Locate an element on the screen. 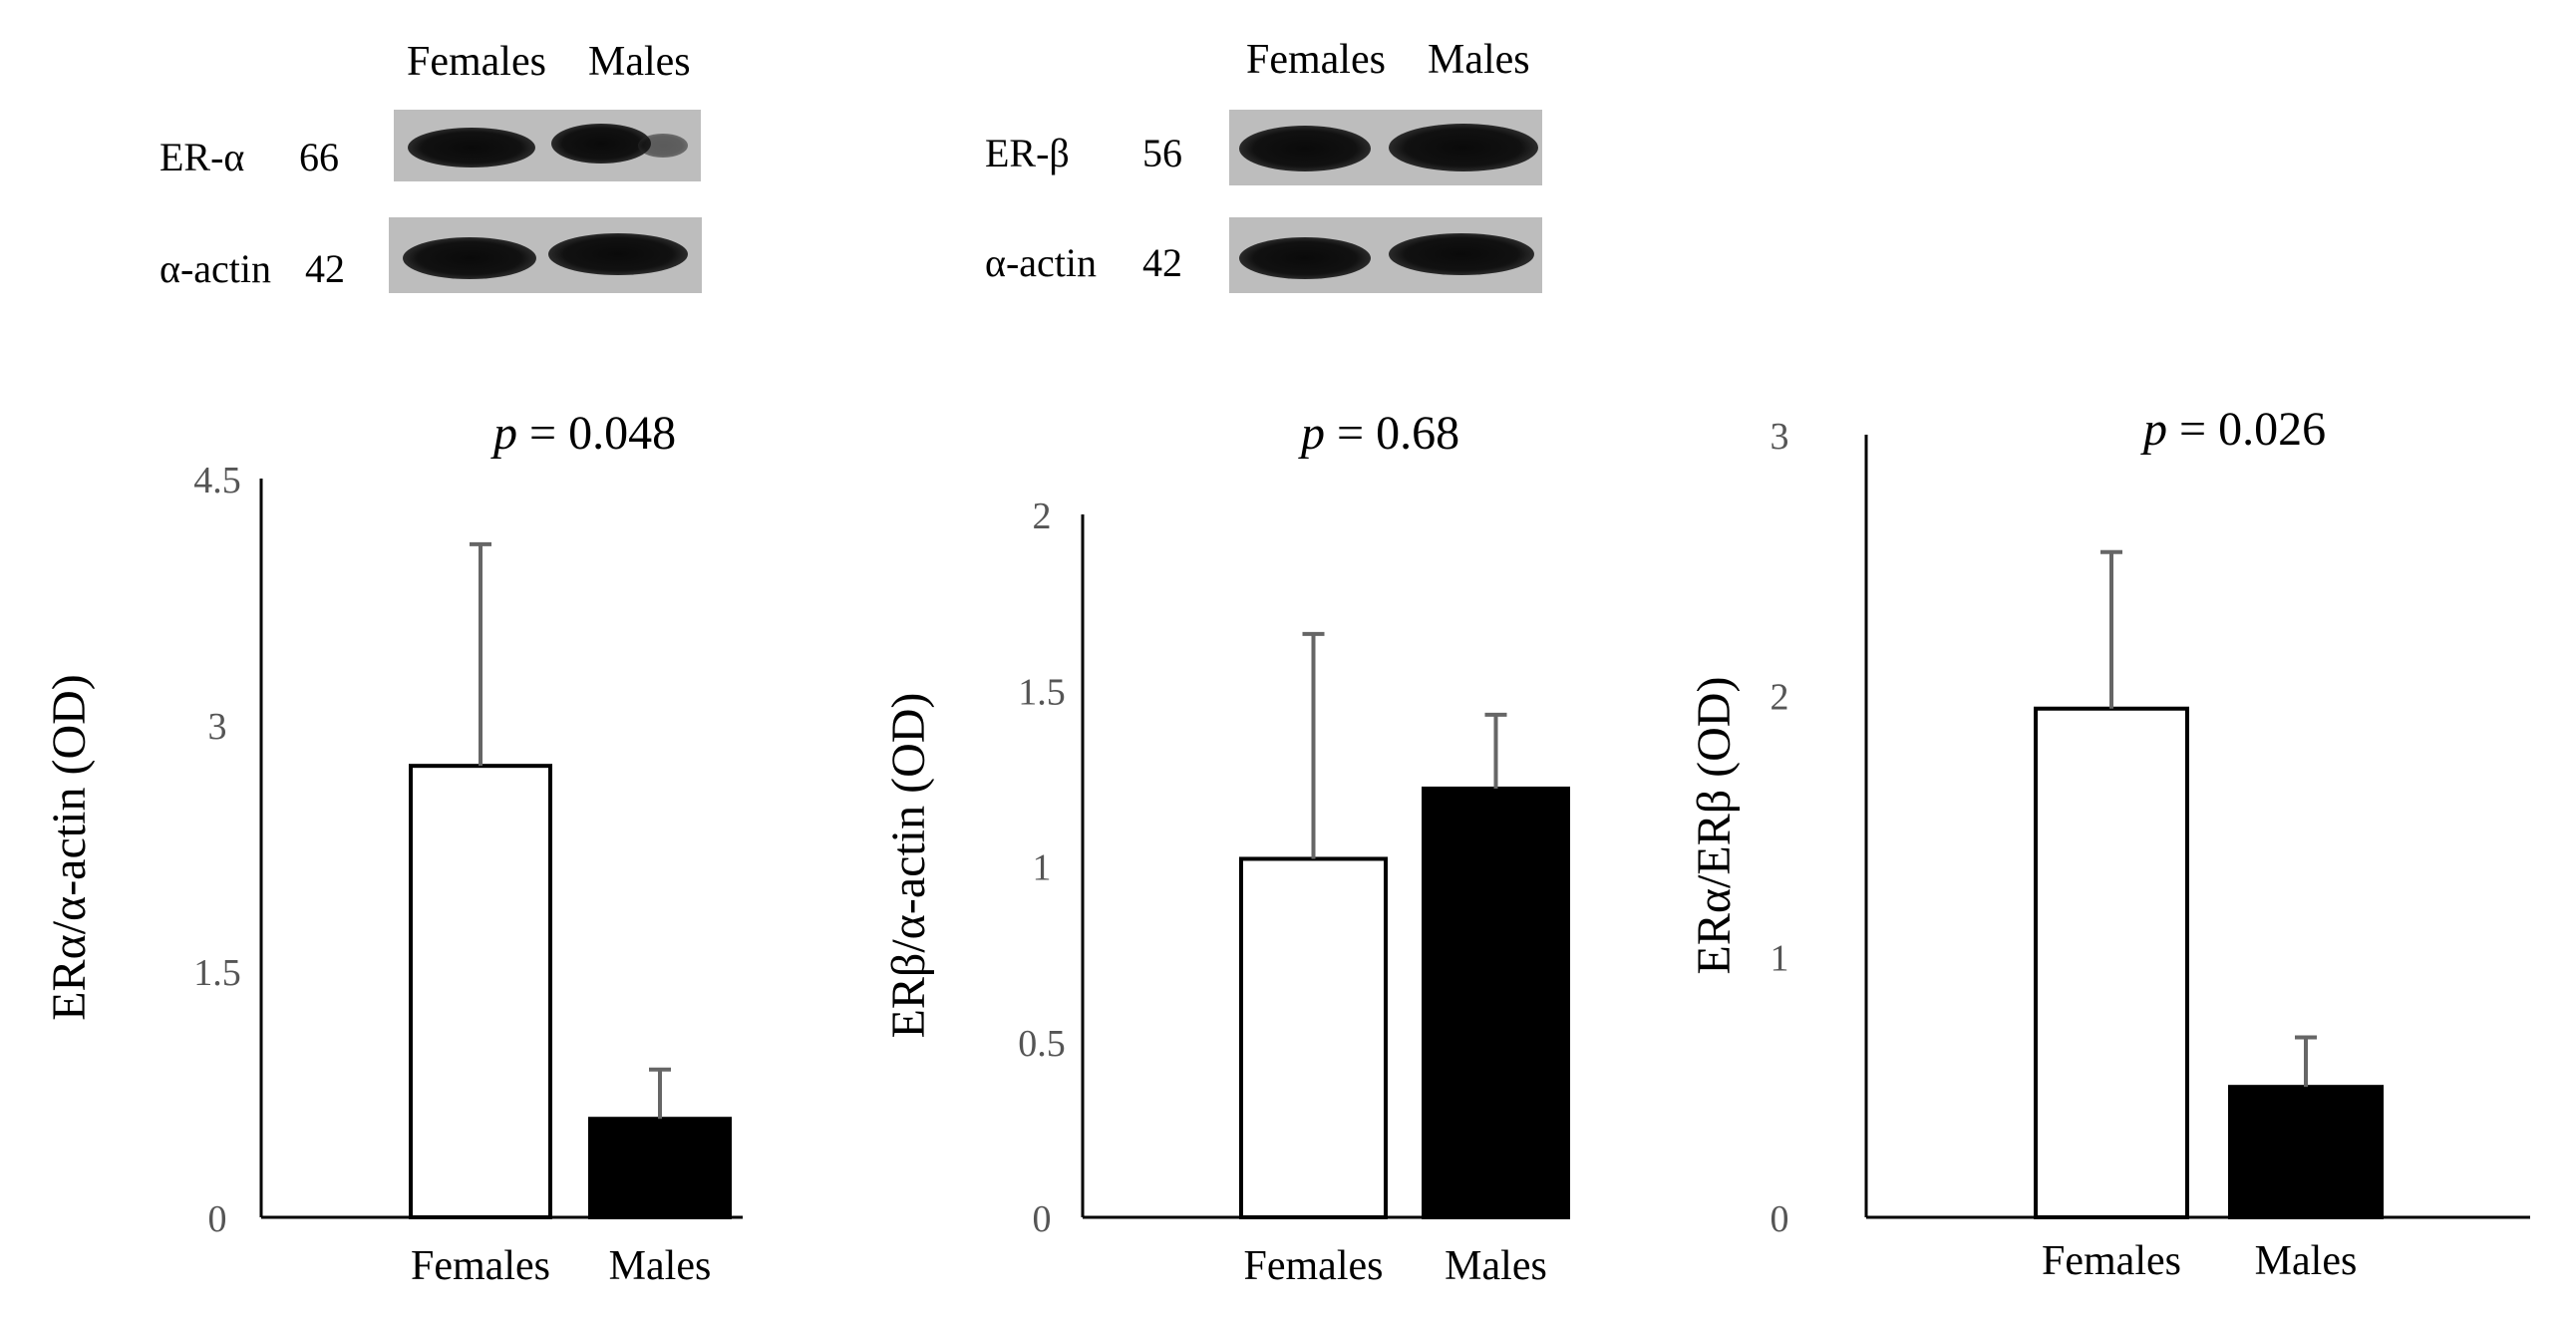 The height and width of the screenshot is (1324, 2576). y-axis-label: ERα/ERβ (OD) is located at coordinates (1714, 826).